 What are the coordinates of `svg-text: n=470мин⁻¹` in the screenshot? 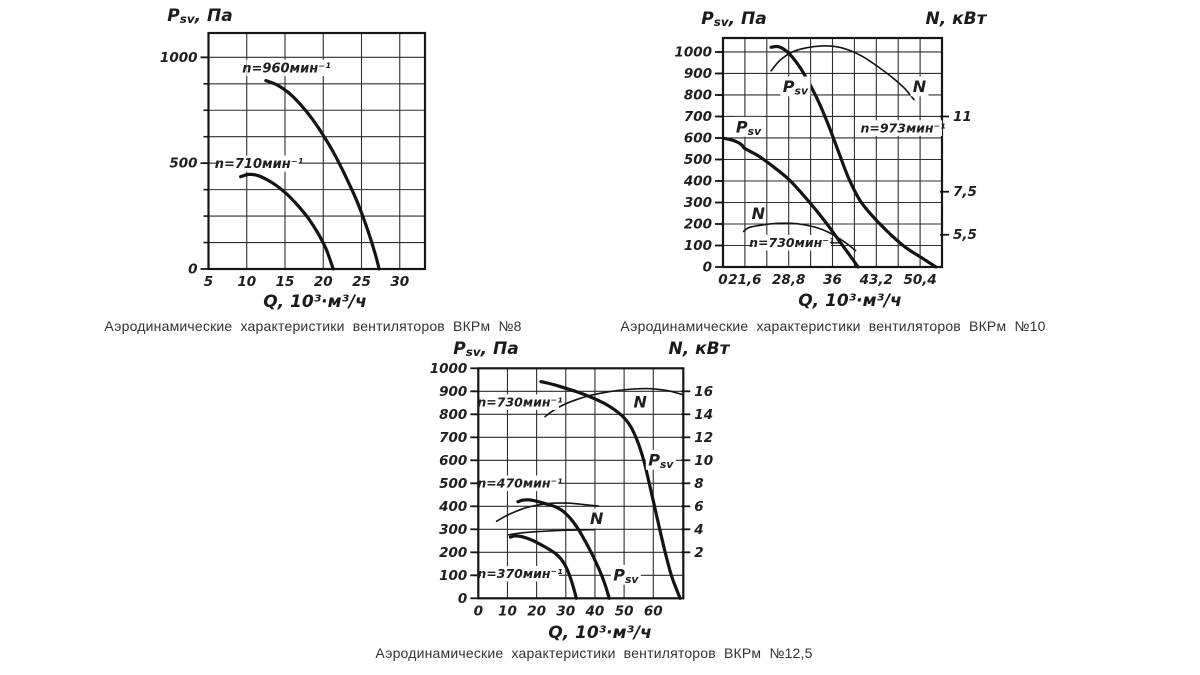 It's located at (519, 483).